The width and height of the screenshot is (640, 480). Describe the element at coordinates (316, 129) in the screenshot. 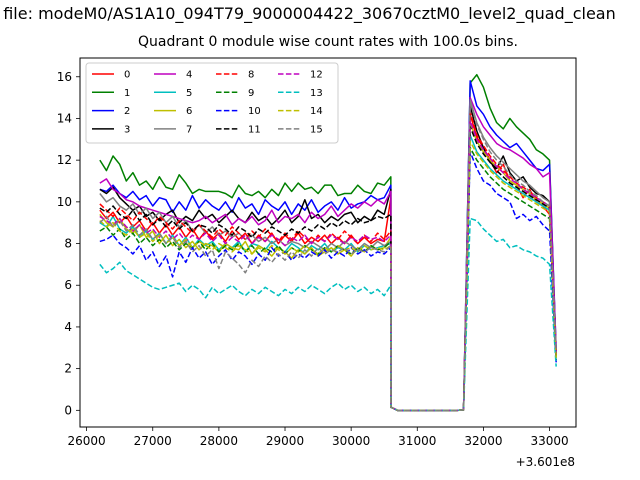

I see `legend-label-15: 15` at that location.